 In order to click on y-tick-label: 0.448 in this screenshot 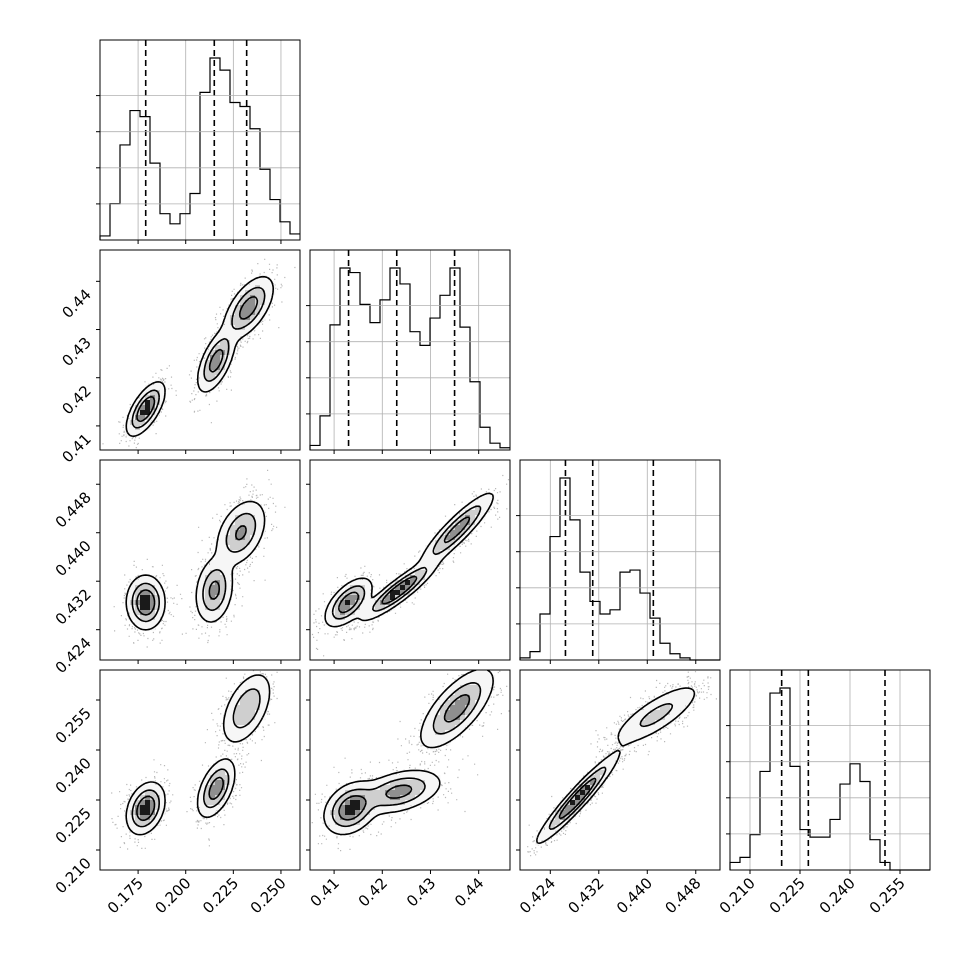, I will do `click(73, 509)`.